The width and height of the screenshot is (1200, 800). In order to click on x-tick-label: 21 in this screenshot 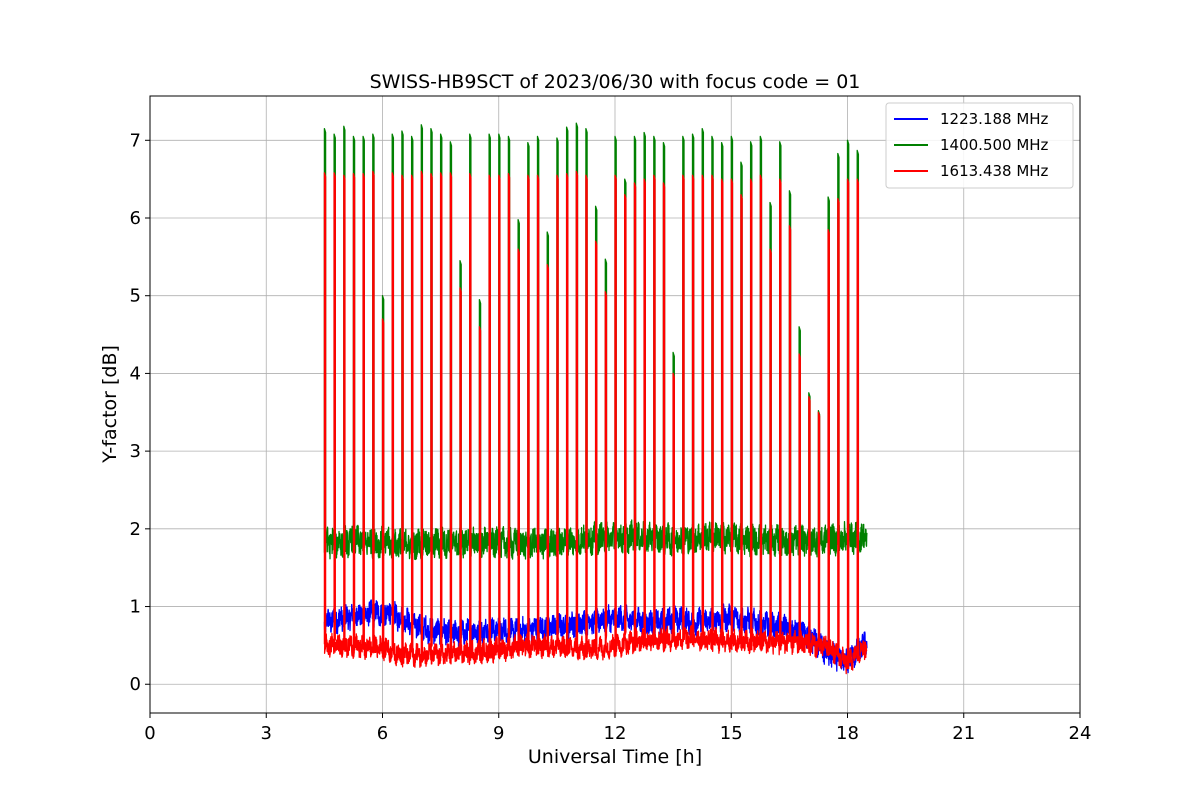, I will do `click(963, 733)`.